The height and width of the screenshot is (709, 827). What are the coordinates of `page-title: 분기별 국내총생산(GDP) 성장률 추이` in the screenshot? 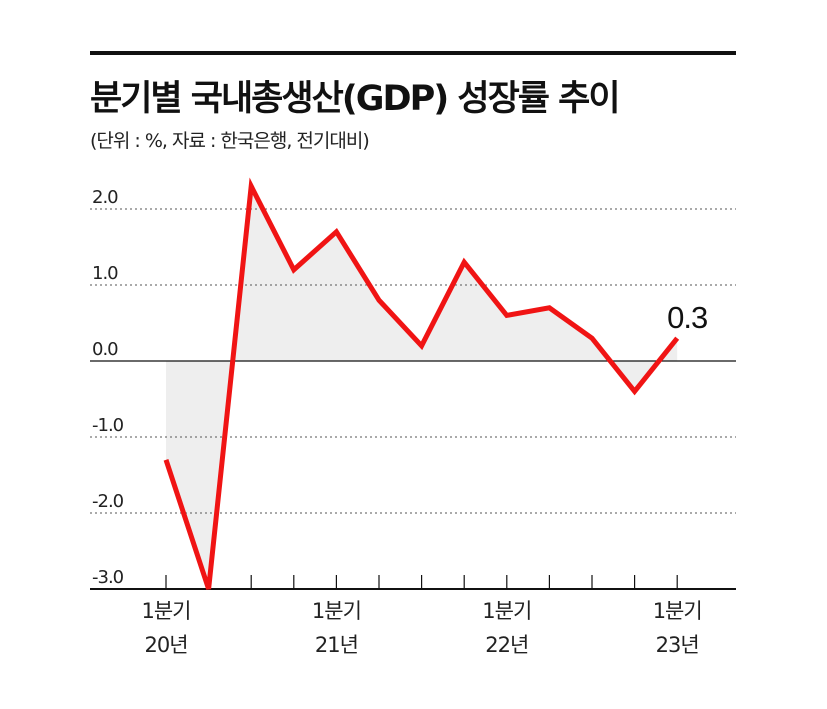 It's located at (355, 99).